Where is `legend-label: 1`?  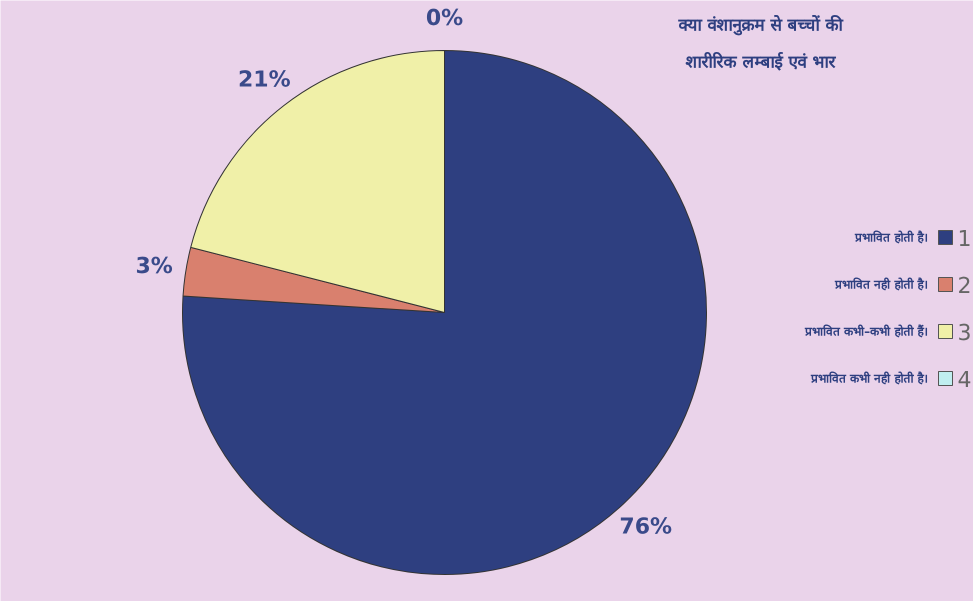 legend-label: 1 is located at coordinates (965, 239).